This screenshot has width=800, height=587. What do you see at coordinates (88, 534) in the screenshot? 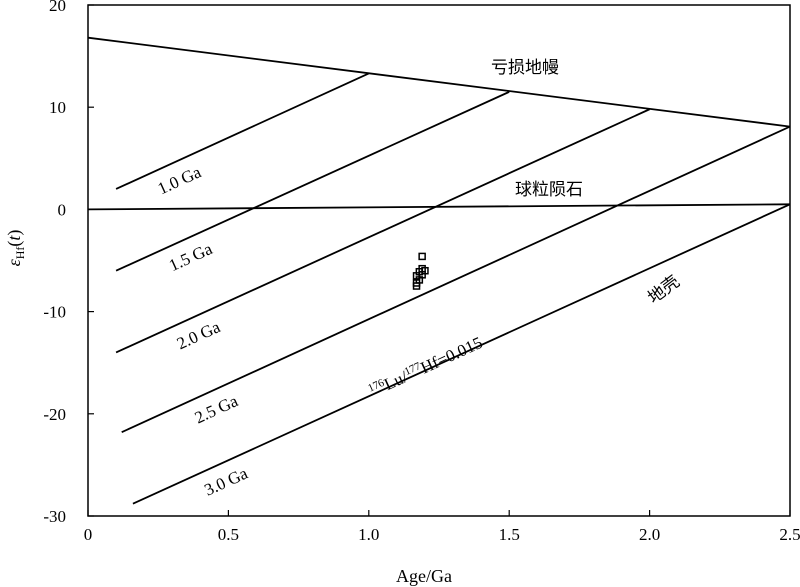
I see `x-tick-label: 0` at bounding box center [88, 534].